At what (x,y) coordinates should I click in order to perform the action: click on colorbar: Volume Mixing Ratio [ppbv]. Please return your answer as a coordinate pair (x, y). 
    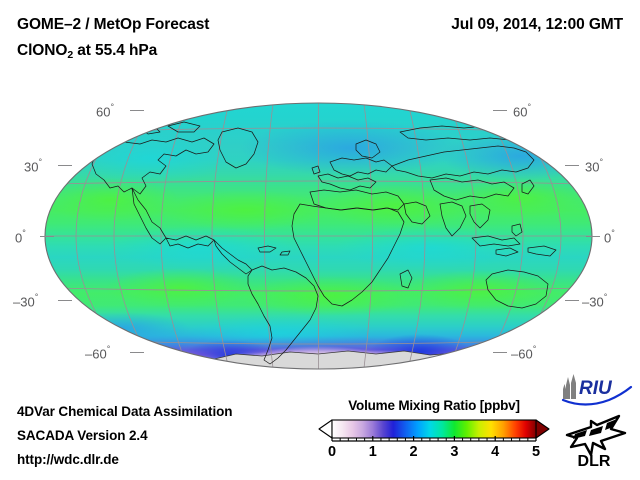
    Looking at the image, I should click on (434, 437).